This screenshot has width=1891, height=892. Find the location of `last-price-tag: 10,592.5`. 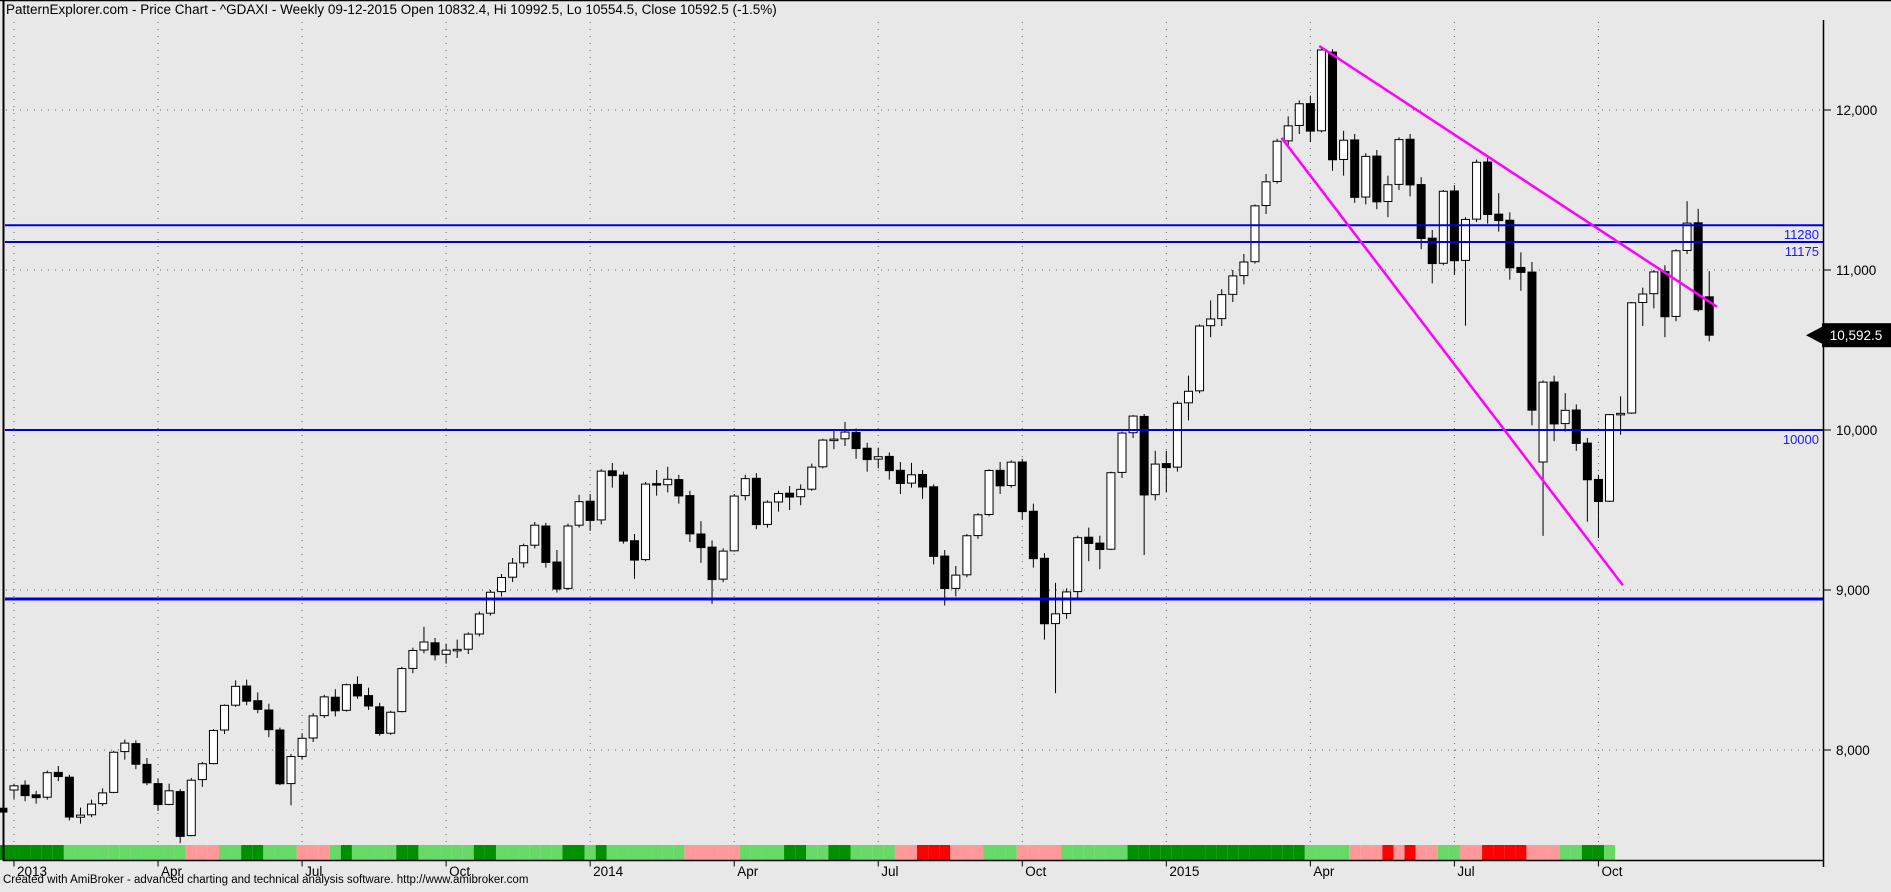

last-price-tag: 10,592.5 is located at coordinates (1848, 335).